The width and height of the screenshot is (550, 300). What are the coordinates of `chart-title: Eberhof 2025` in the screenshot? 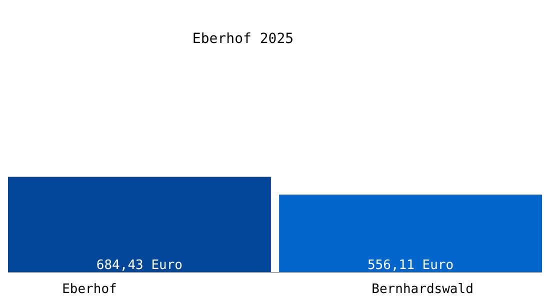 It's located at (243, 39).